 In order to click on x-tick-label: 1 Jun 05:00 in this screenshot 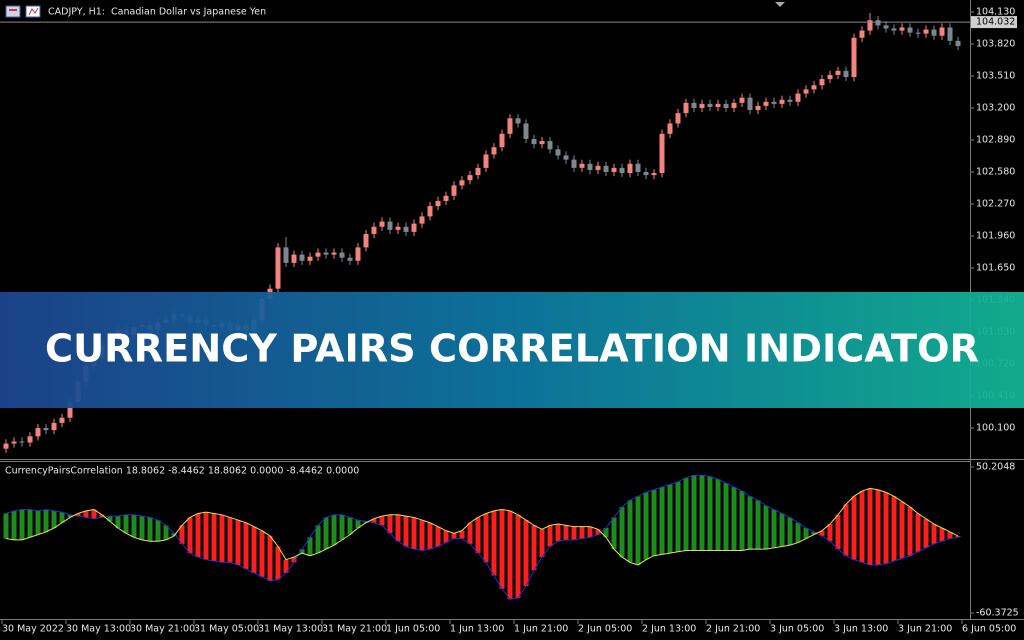, I will do `click(413, 629)`.